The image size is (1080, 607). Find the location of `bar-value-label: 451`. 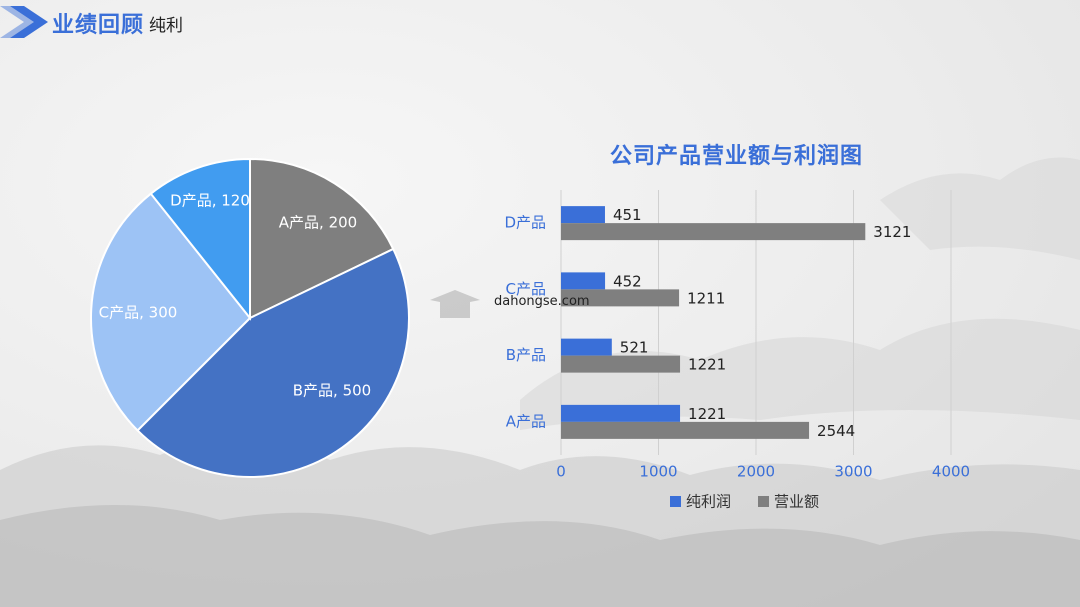

bar-value-label: 451 is located at coordinates (627, 215).